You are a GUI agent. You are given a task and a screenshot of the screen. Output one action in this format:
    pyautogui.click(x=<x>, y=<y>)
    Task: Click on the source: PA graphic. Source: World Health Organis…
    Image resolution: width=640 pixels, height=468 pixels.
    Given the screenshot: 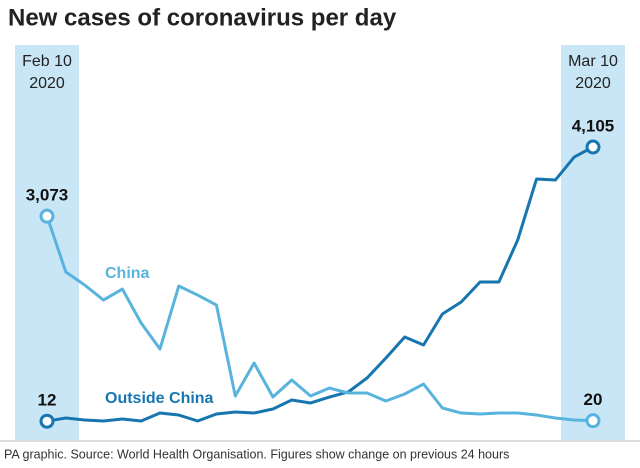 What is the action you would take?
    pyautogui.click(x=256, y=454)
    